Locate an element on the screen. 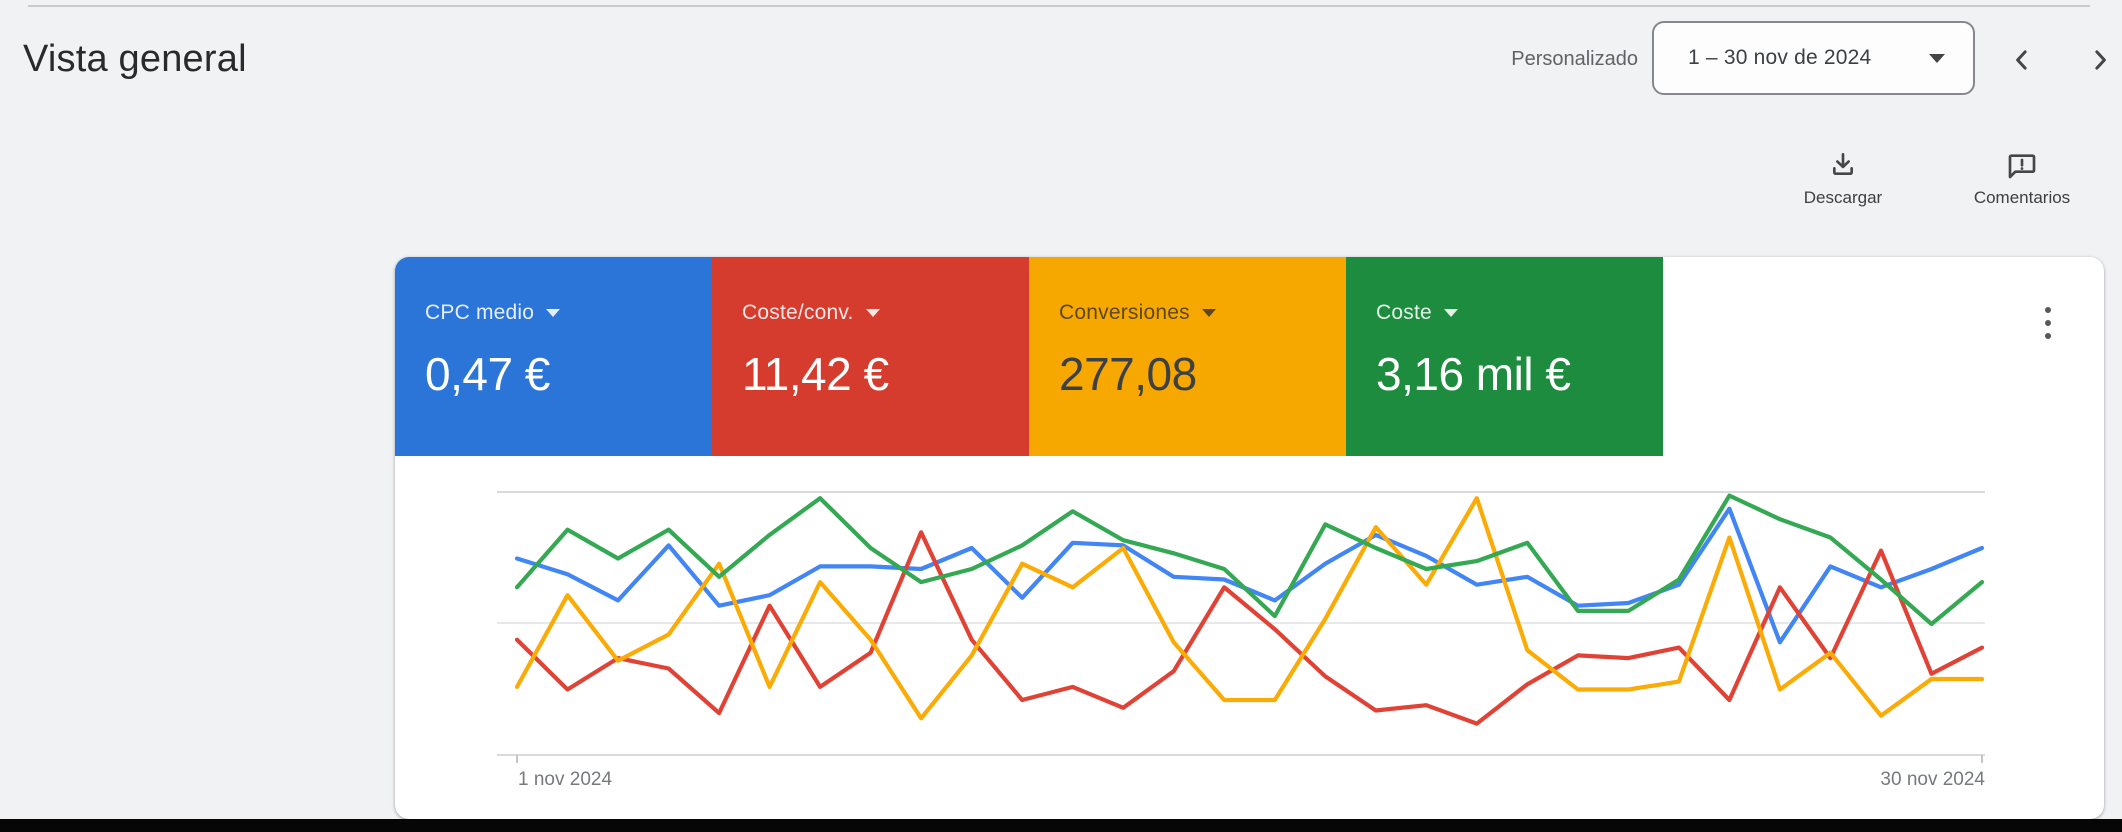 The height and width of the screenshot is (832, 2122). scorecard-conversiones: Conversiones 277,08 is located at coordinates (1187, 356).